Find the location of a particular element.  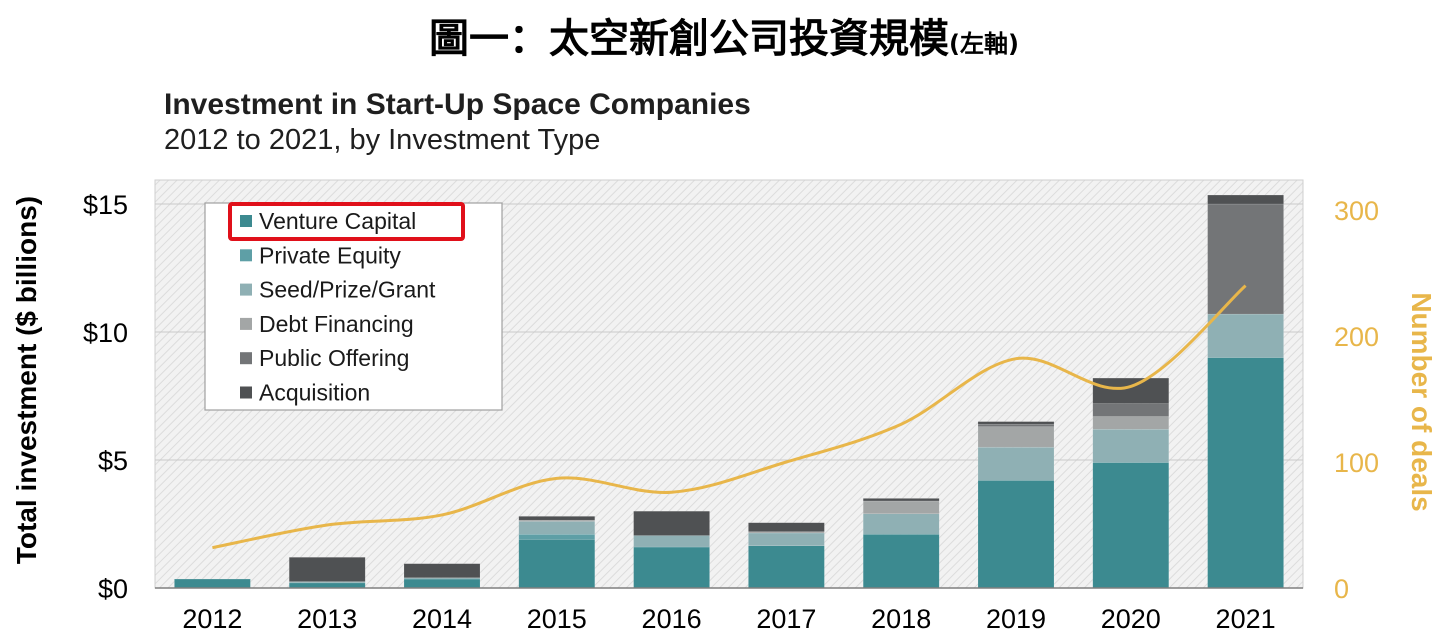

chart-title: Investment in Start-Up Space Companies is located at coordinates (457, 104).